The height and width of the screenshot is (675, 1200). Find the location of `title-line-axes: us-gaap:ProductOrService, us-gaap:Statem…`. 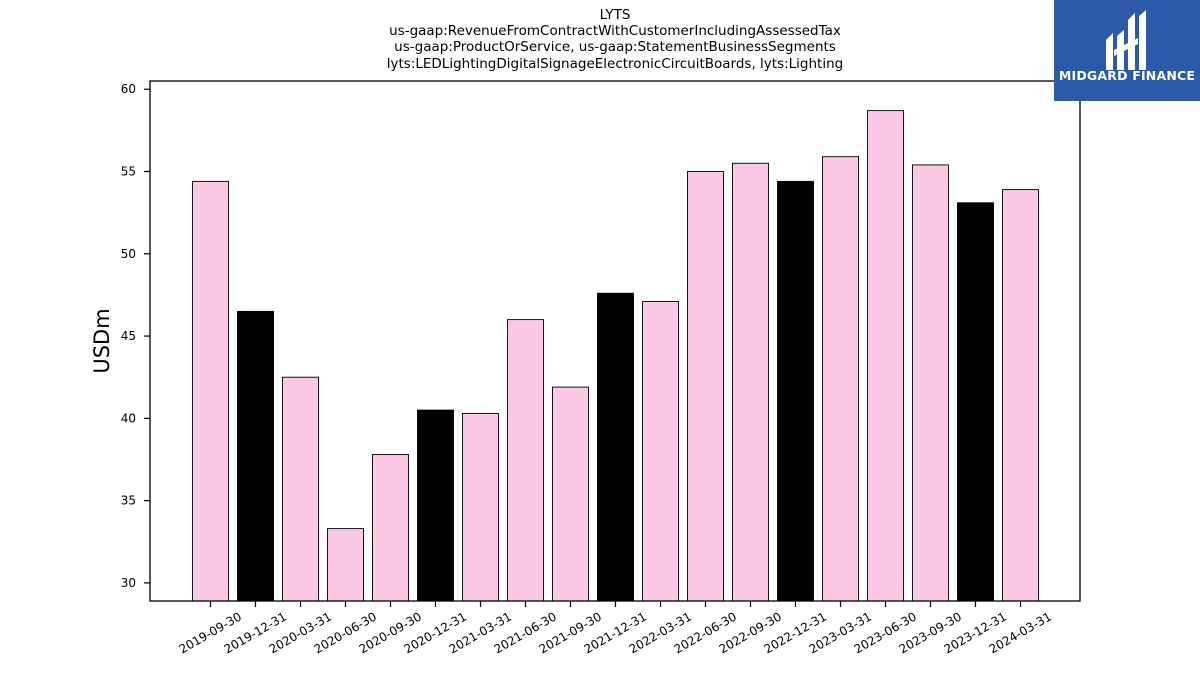

title-line-axes: us-gaap:ProductOrService, us-gaap:Statem… is located at coordinates (615, 47).